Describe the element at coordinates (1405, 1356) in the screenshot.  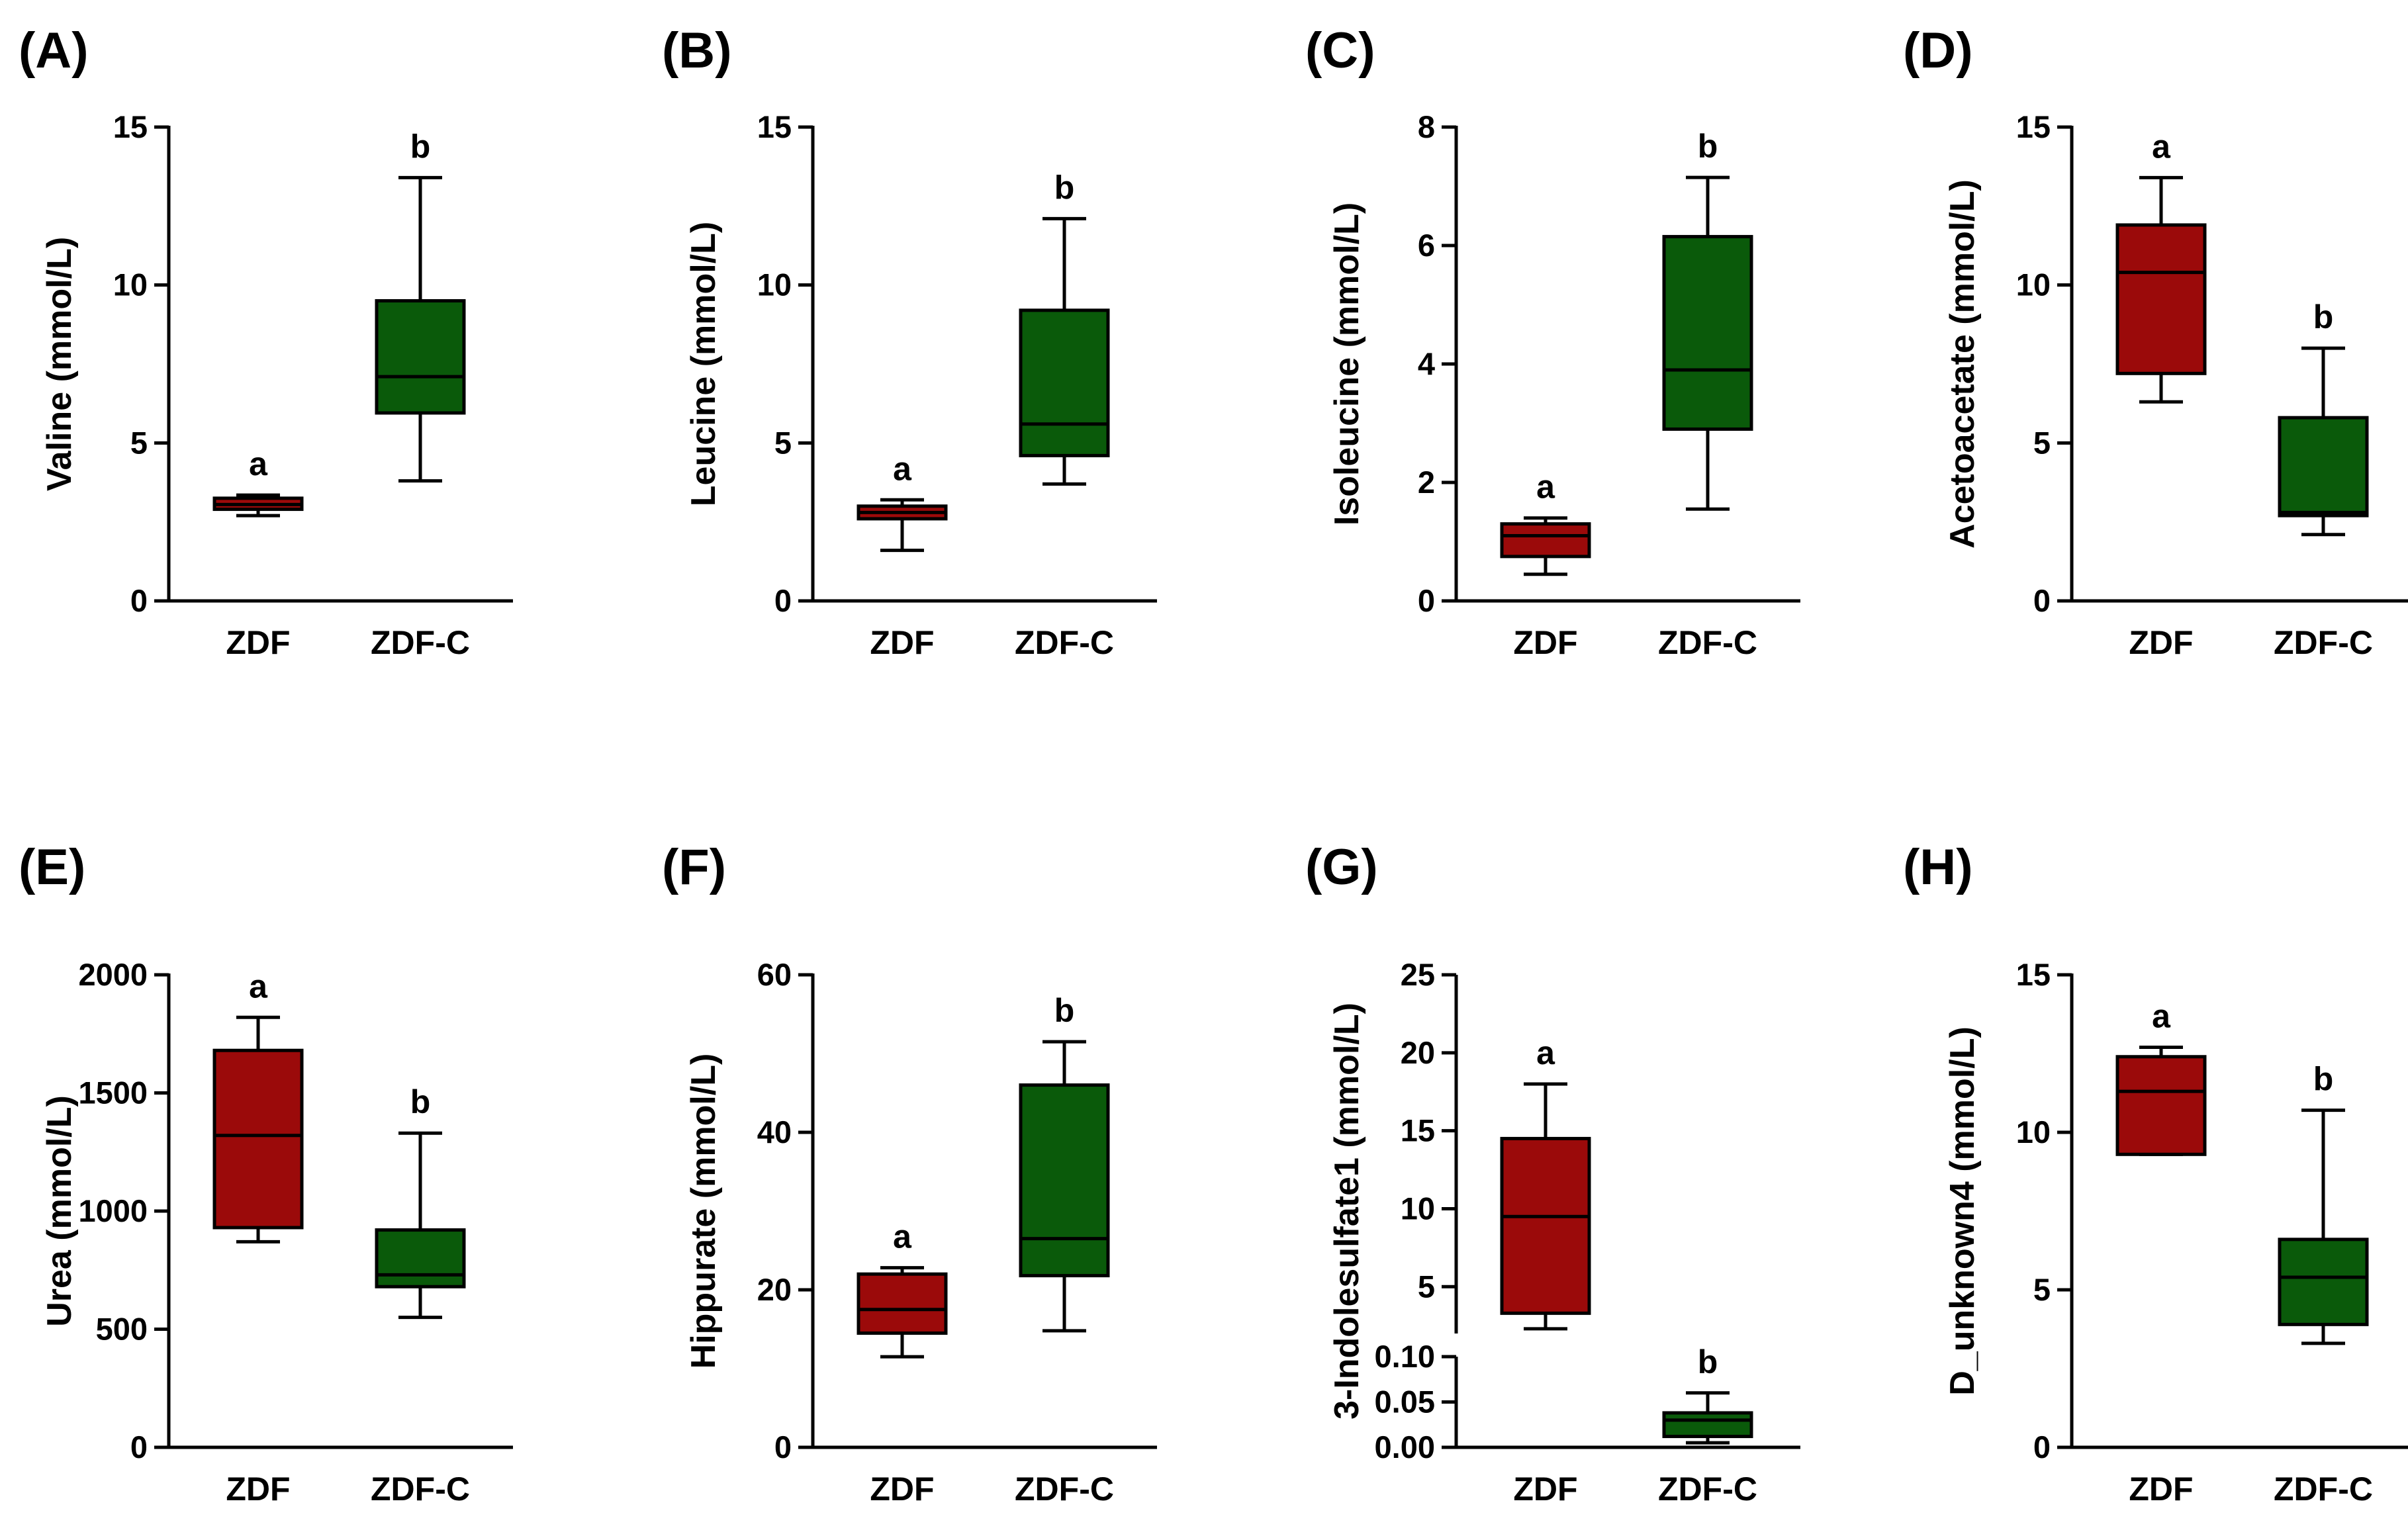
I see `y-tick-label: 0.10` at that location.